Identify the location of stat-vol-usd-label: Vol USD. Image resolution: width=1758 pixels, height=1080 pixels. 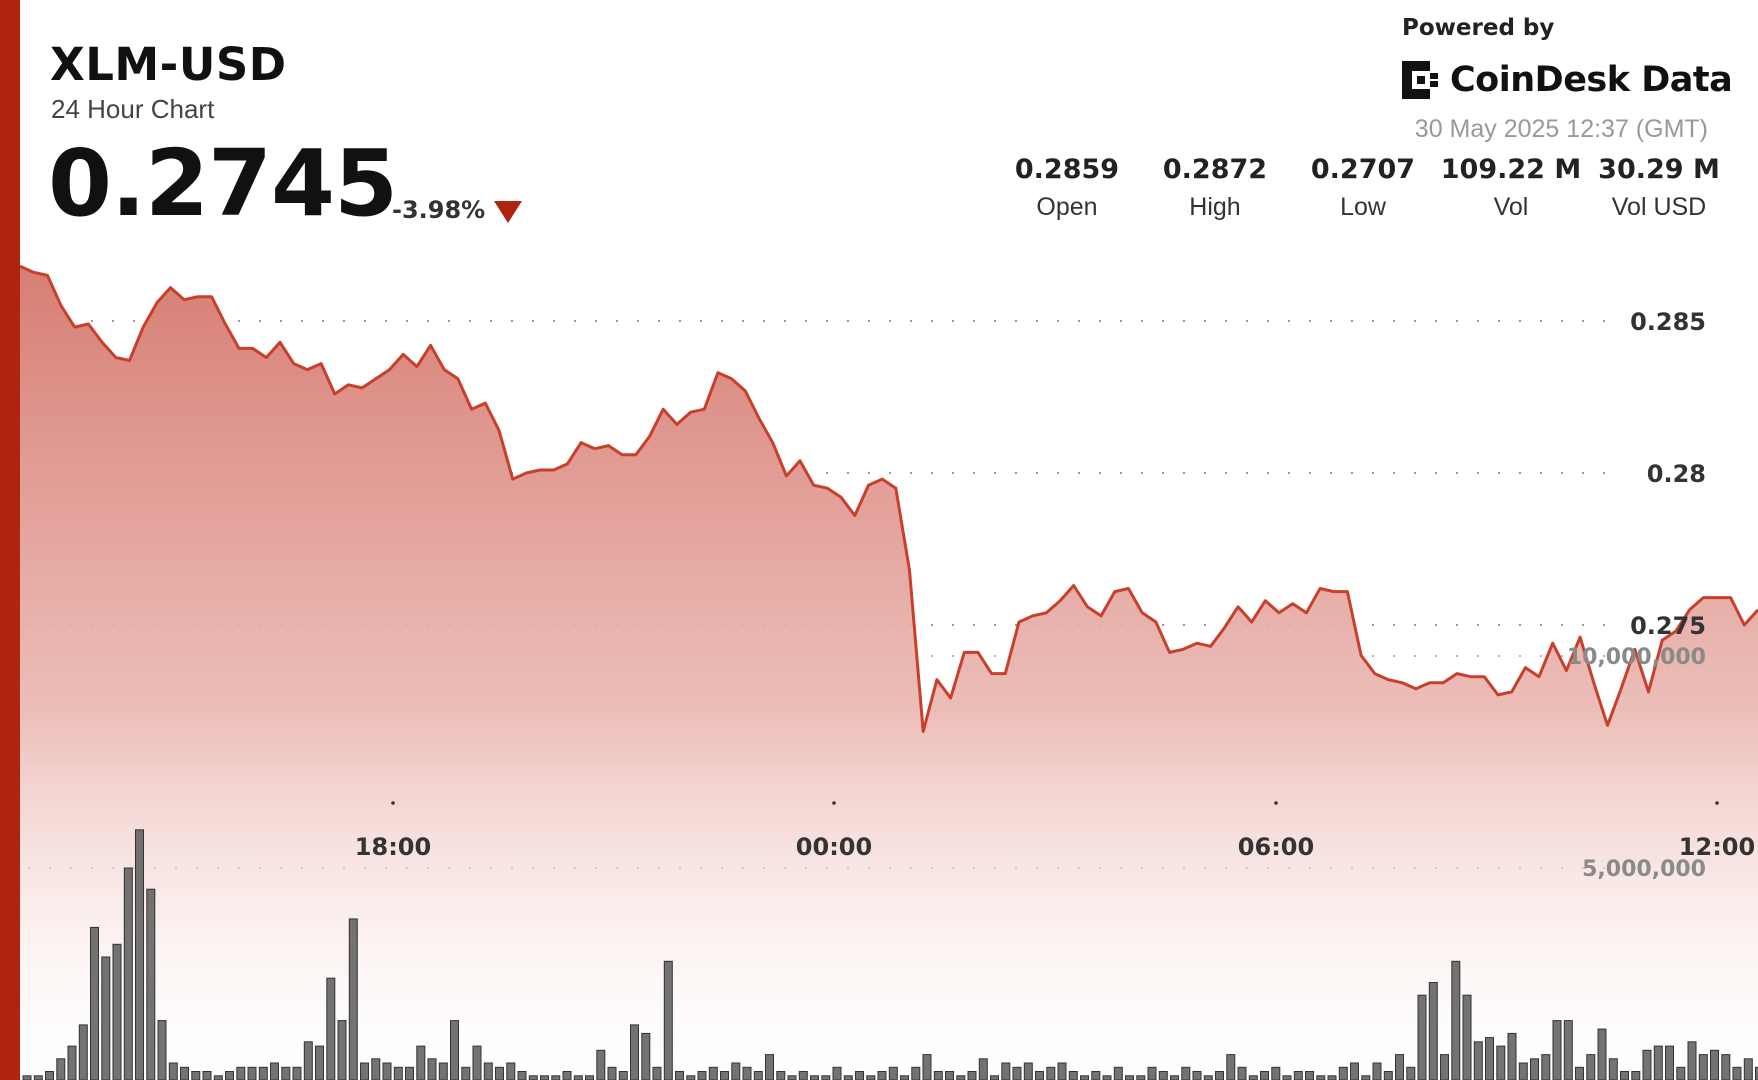
(1659, 207).